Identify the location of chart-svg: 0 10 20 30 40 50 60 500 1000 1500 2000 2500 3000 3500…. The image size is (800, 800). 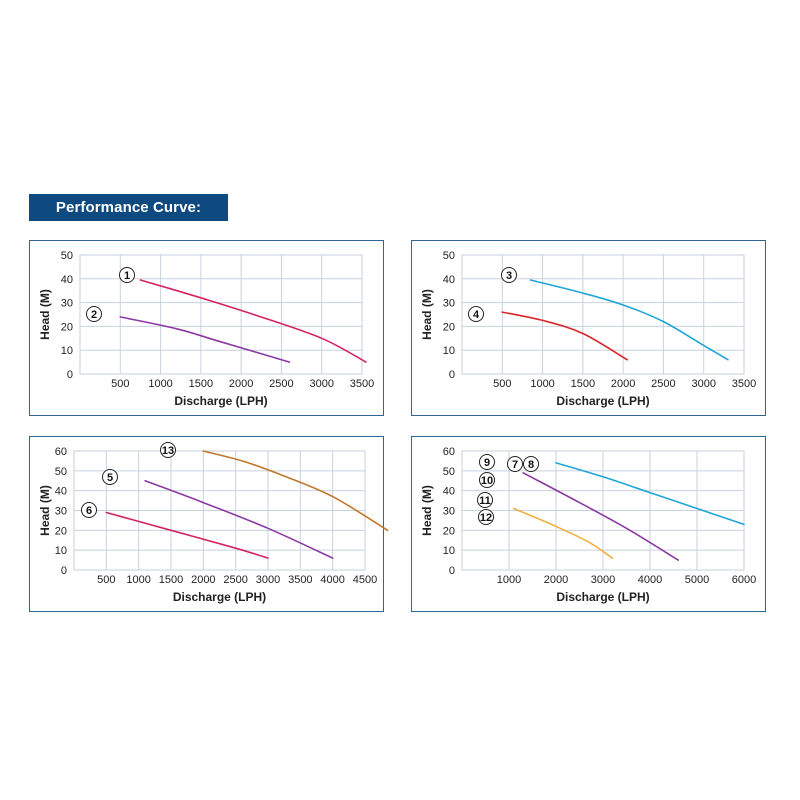
(213, 523).